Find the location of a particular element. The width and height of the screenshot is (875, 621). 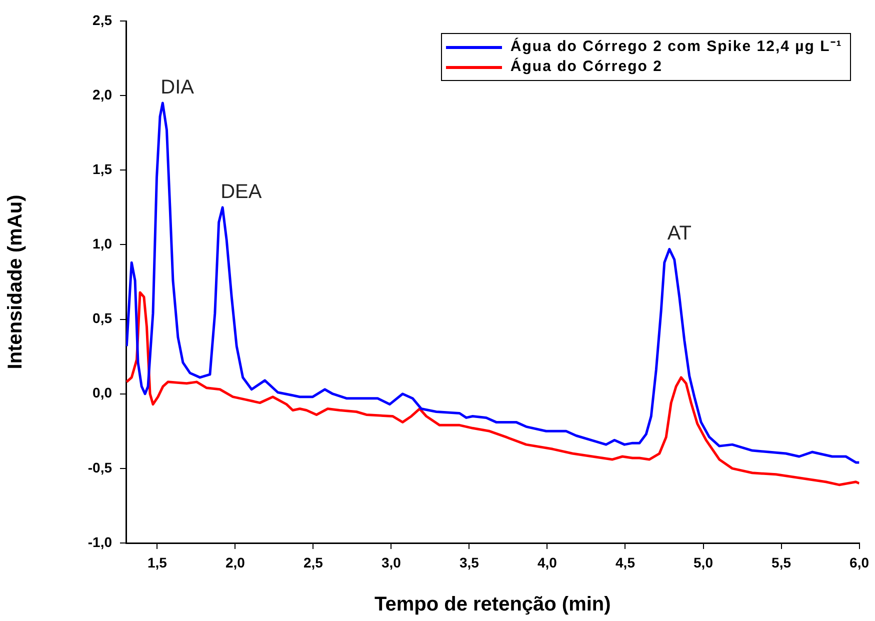

x-tick-label: 5,0 is located at coordinates (704, 562).